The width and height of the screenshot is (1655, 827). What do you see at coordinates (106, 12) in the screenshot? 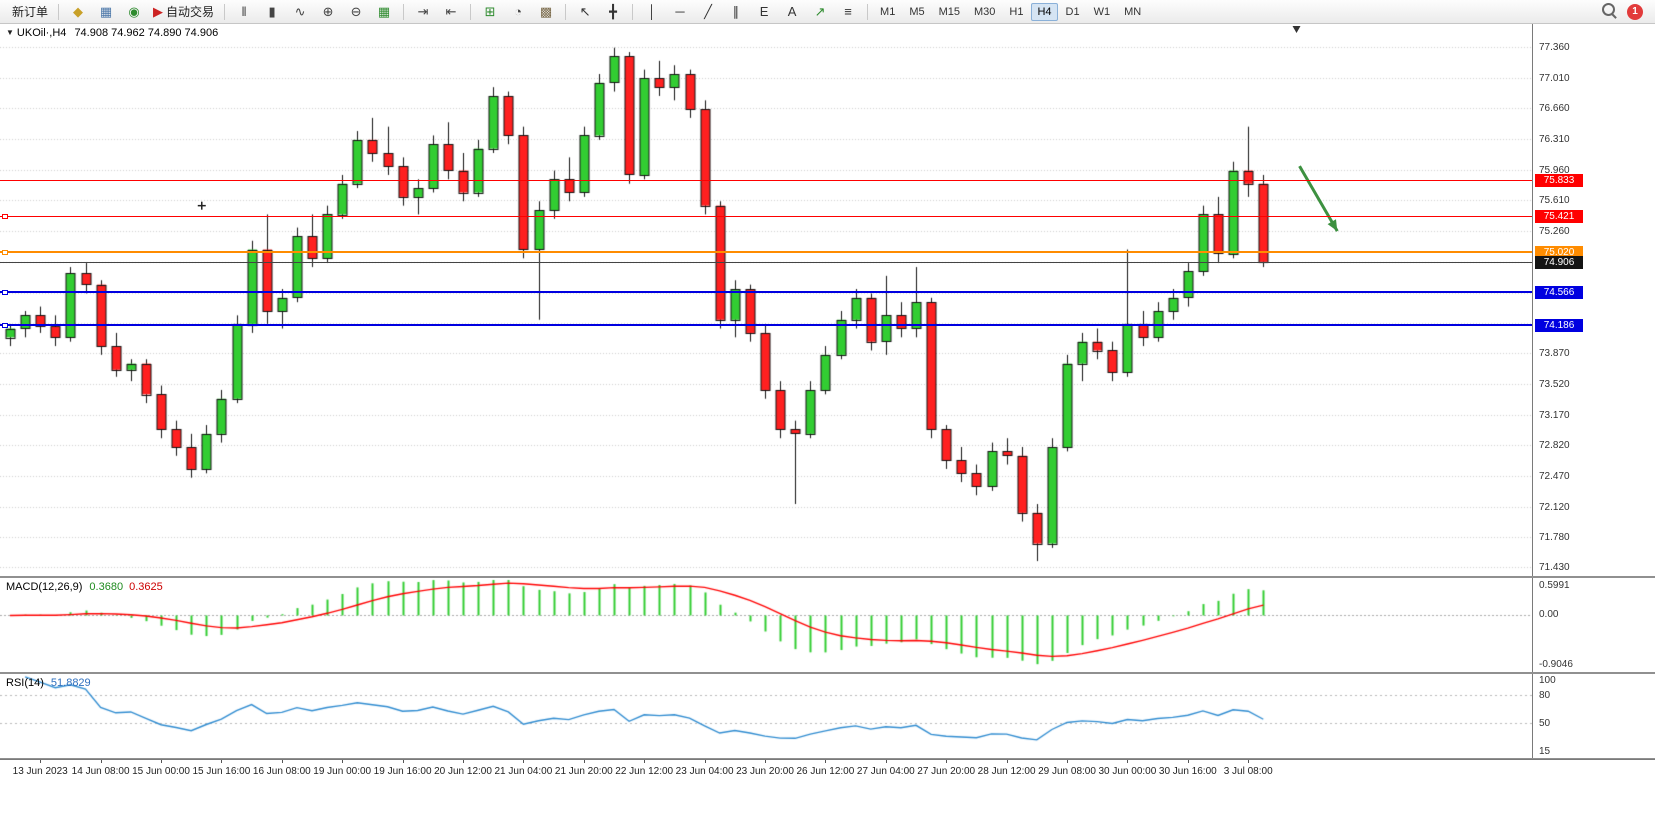
I see `new-chart-icon: ▦` at bounding box center [106, 12].